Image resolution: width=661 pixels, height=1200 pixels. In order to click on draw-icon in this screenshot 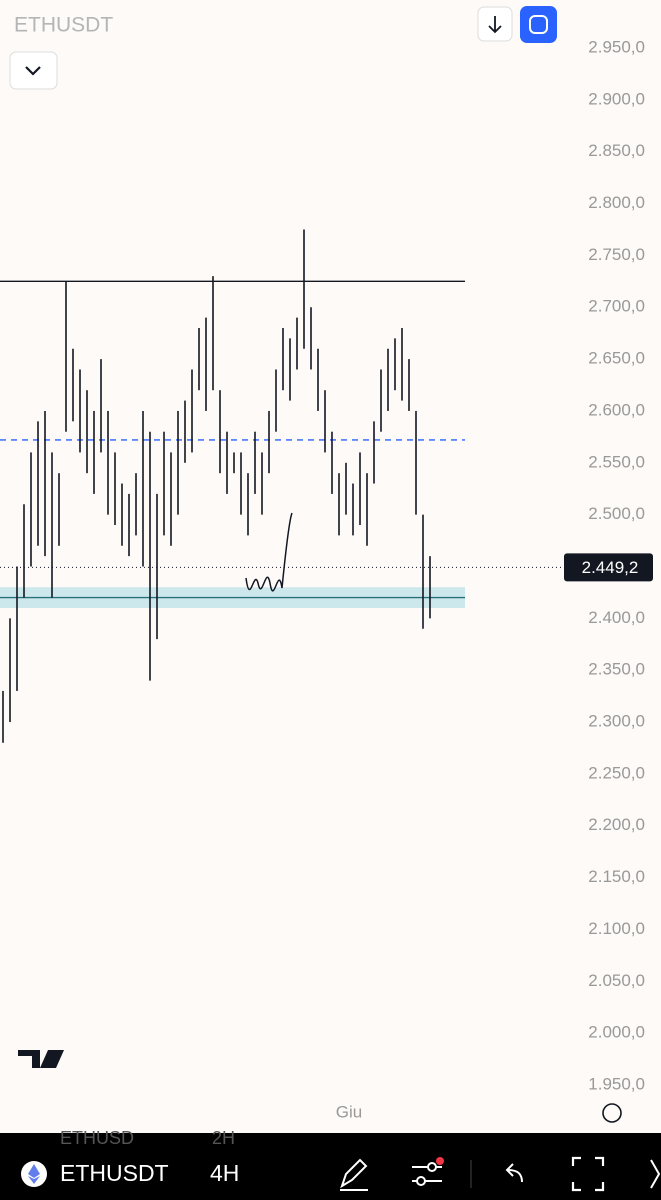, I will do `click(354, 1174)`.